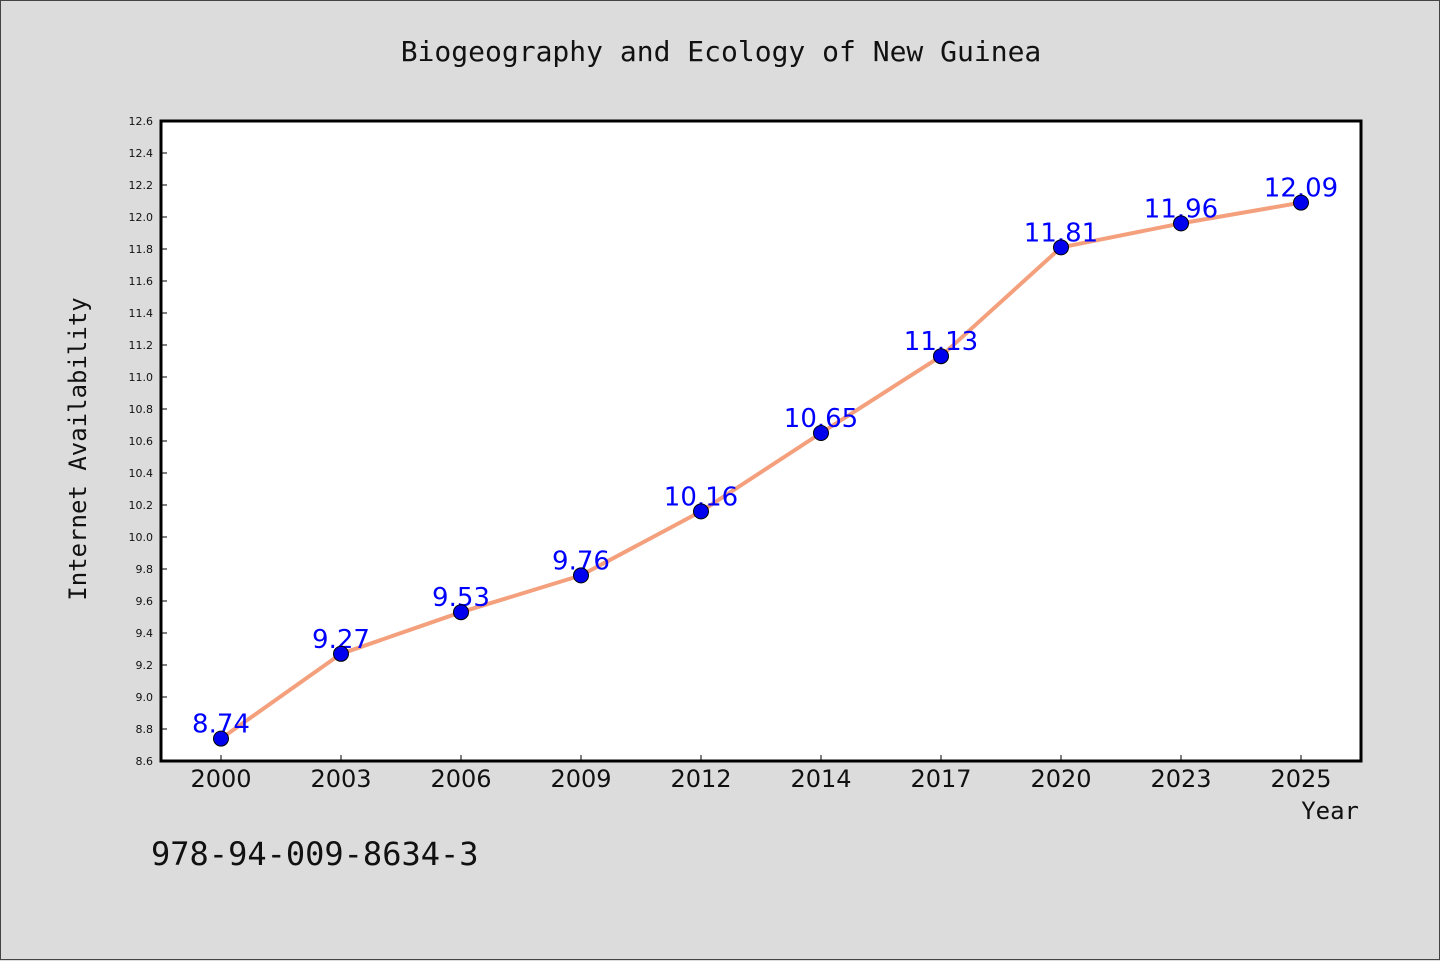  What do you see at coordinates (141, 377) in the screenshot?
I see `y-tick-label: 11.0` at bounding box center [141, 377].